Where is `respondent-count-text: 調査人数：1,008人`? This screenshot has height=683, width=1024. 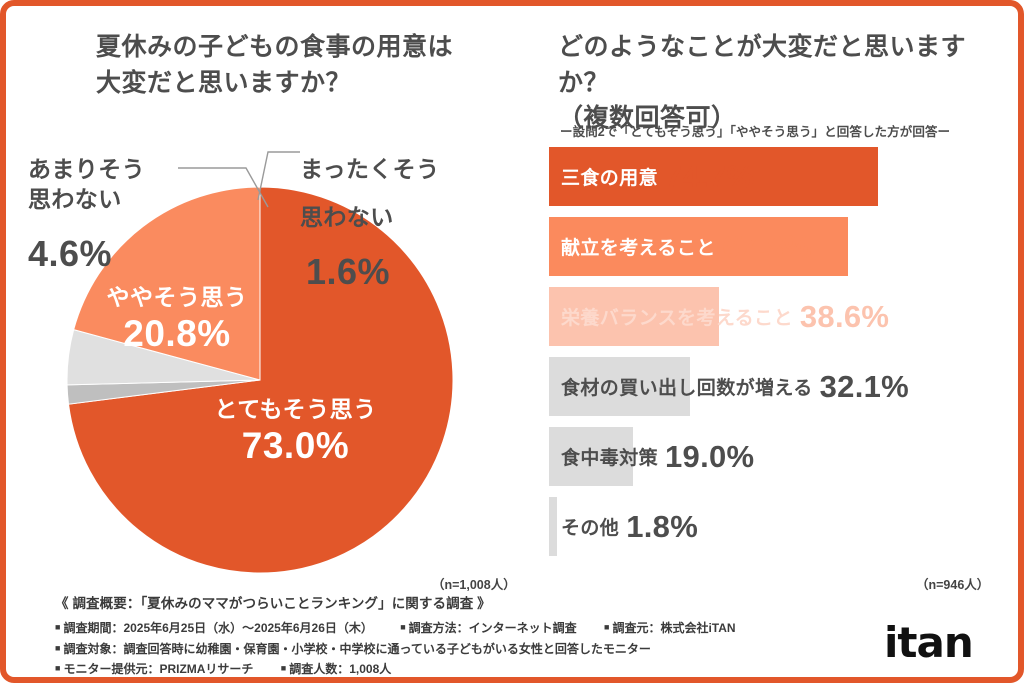 respondent-count-text: 調査人数：1,008人 is located at coordinates (340, 669).